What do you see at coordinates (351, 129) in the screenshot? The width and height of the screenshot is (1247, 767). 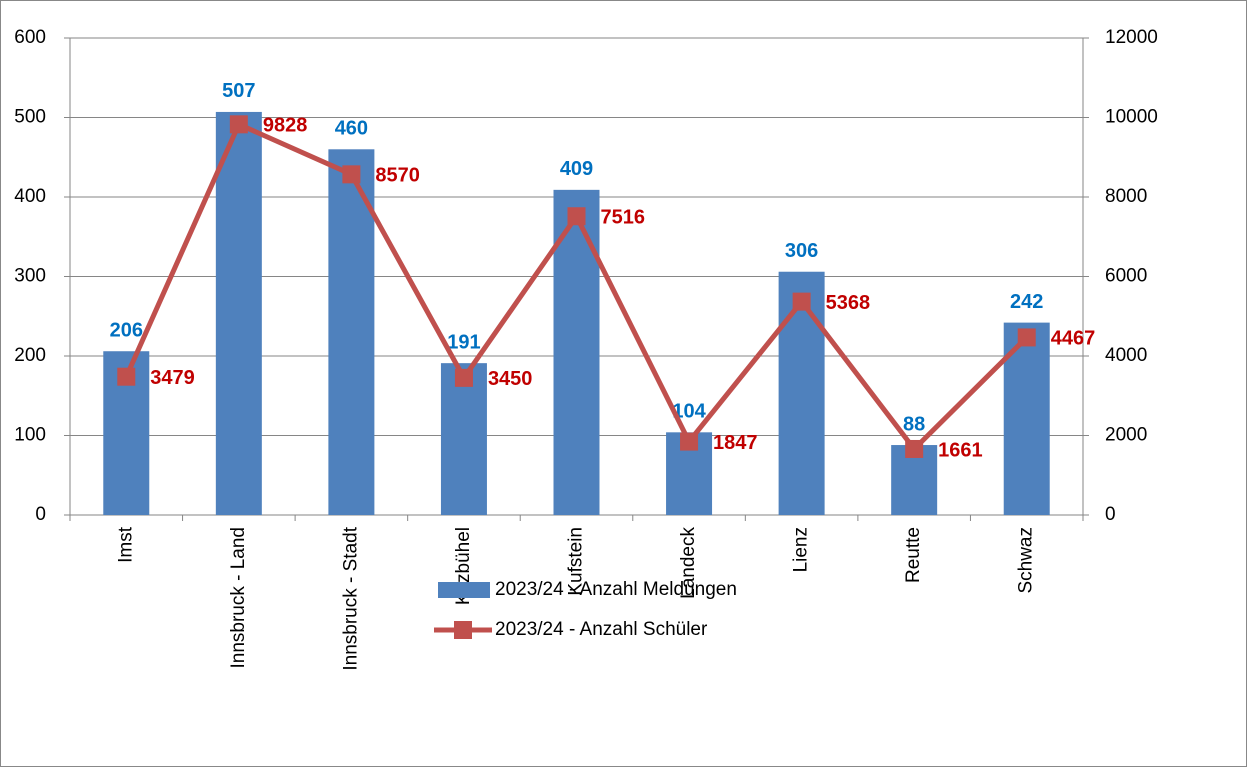 I see `bar-value-label: 460` at bounding box center [351, 129].